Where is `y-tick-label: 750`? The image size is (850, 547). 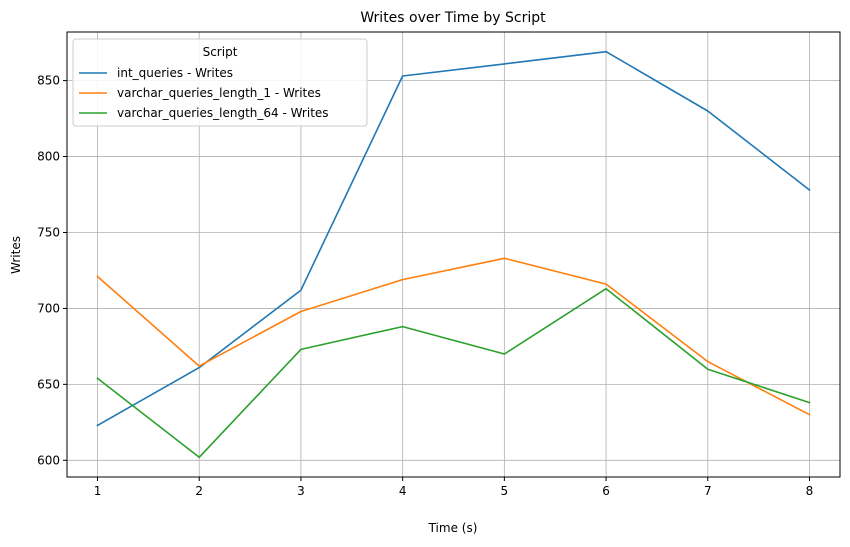 y-tick-label: 750 is located at coordinates (48, 232).